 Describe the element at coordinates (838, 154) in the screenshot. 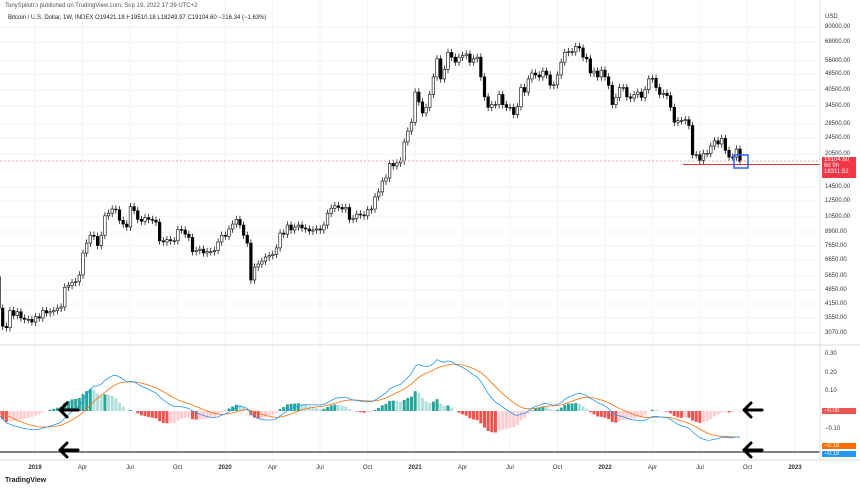

I see `price-tick-label: 20500.00` at that location.